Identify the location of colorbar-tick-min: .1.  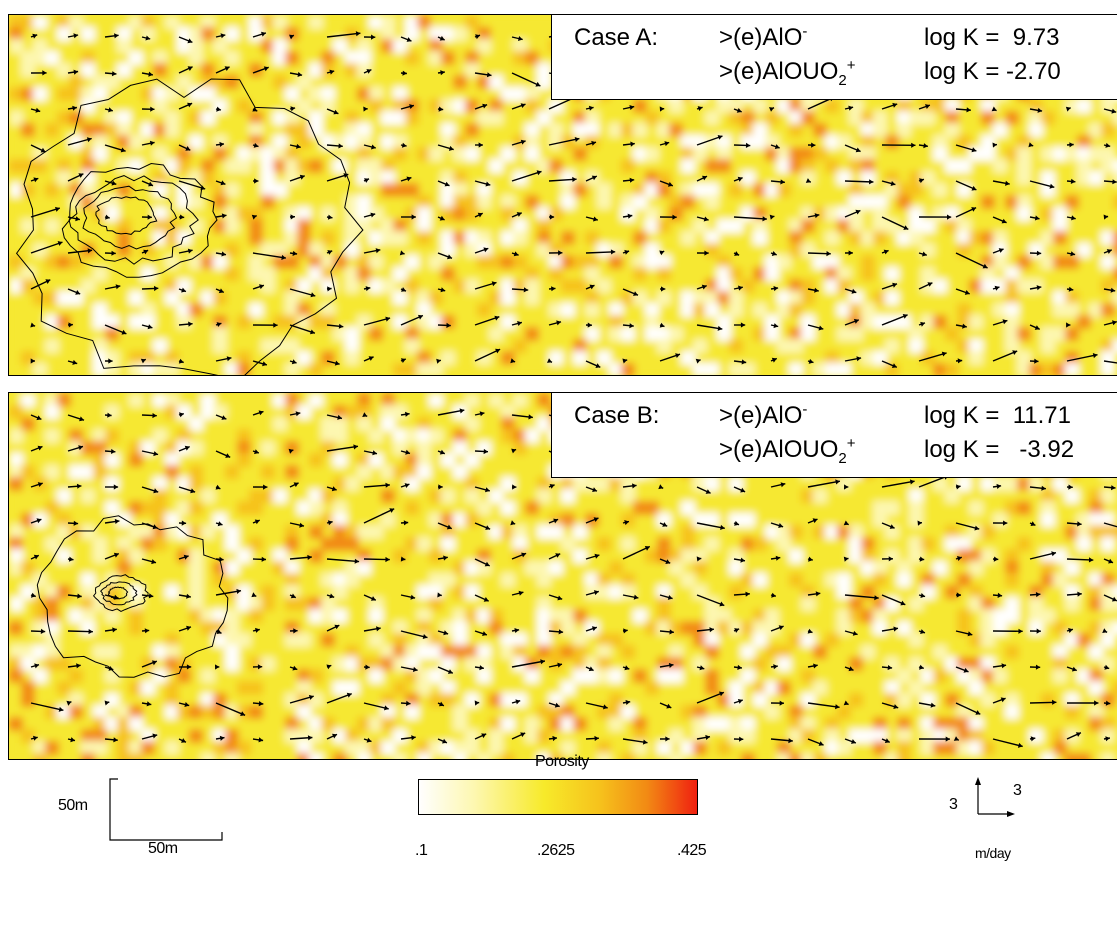
(421, 850).